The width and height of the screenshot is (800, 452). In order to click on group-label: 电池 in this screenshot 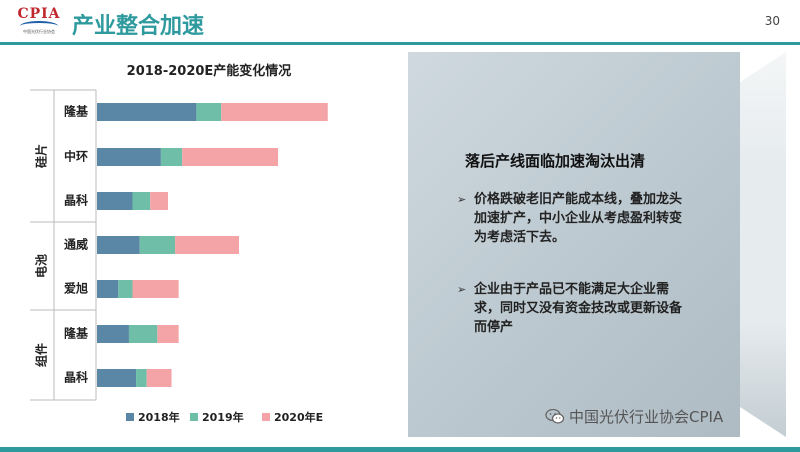, I will do `click(41, 266)`.